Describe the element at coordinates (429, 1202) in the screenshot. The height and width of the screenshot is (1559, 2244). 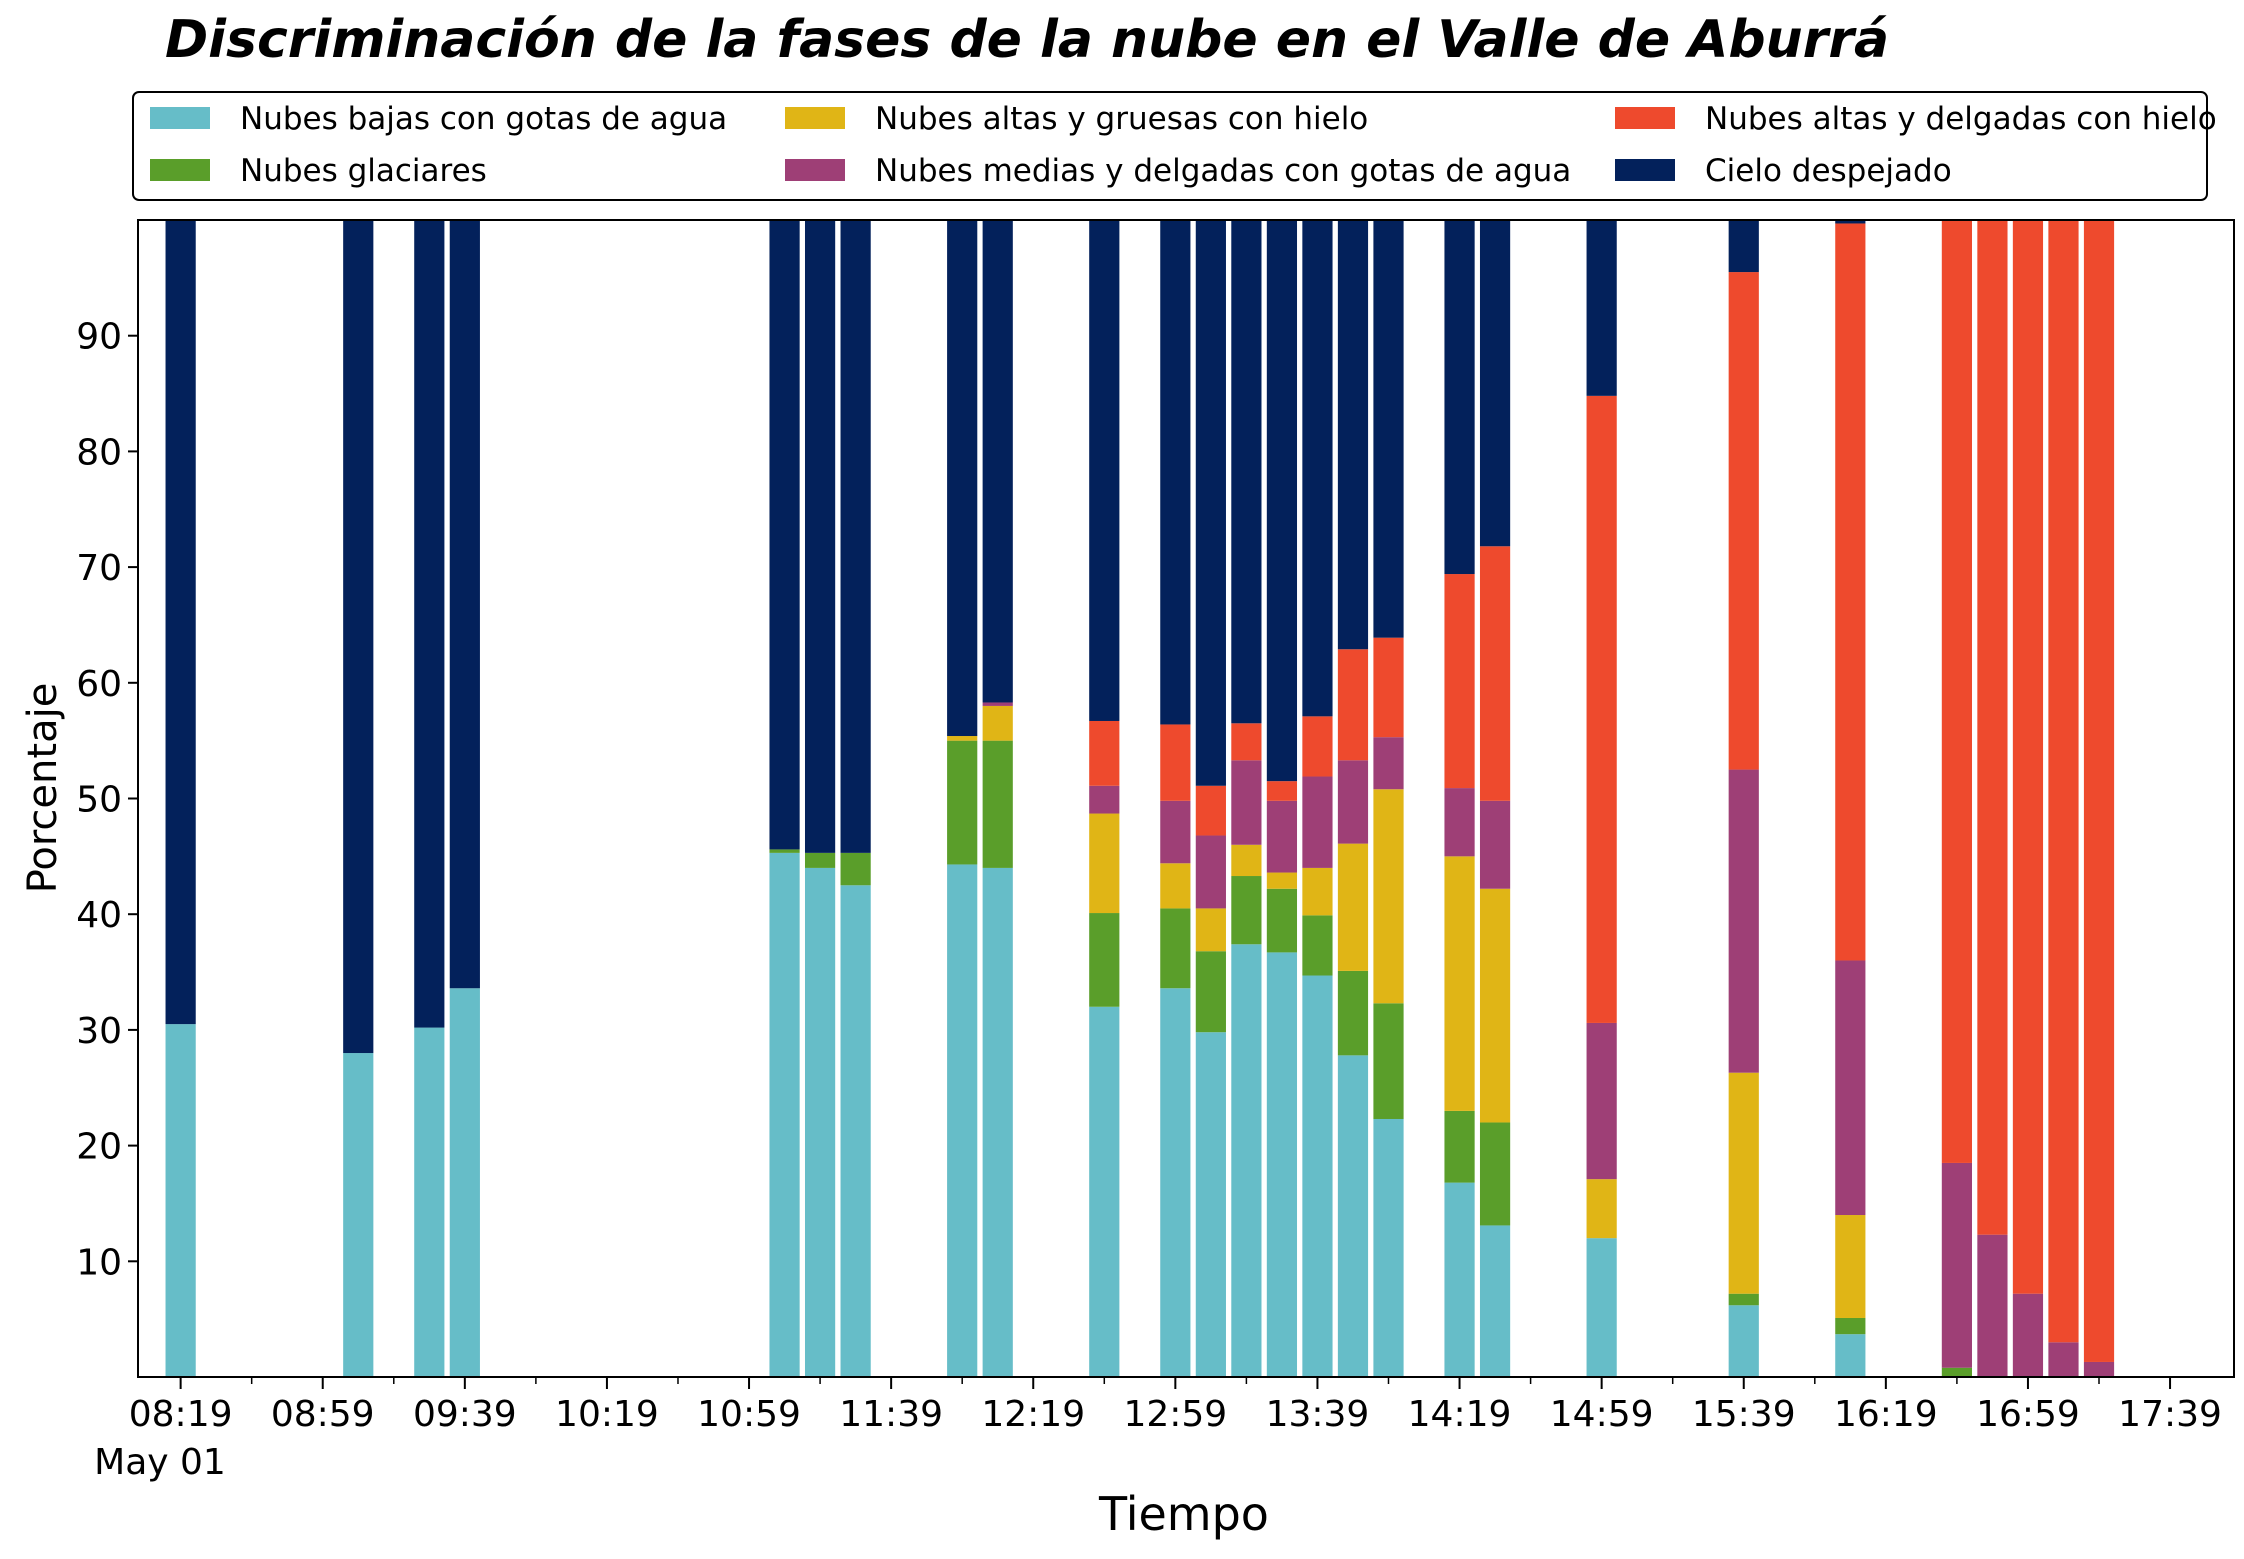
I see `bar-segment-0929-s0` at that location.